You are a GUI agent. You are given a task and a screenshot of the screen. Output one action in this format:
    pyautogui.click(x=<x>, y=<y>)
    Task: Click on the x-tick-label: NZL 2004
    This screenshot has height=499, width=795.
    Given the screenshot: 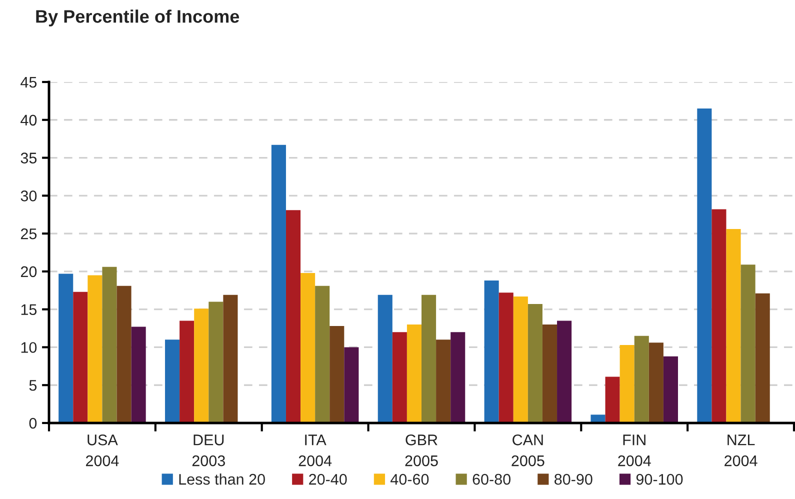 What is the action you would take?
    pyautogui.click(x=741, y=450)
    